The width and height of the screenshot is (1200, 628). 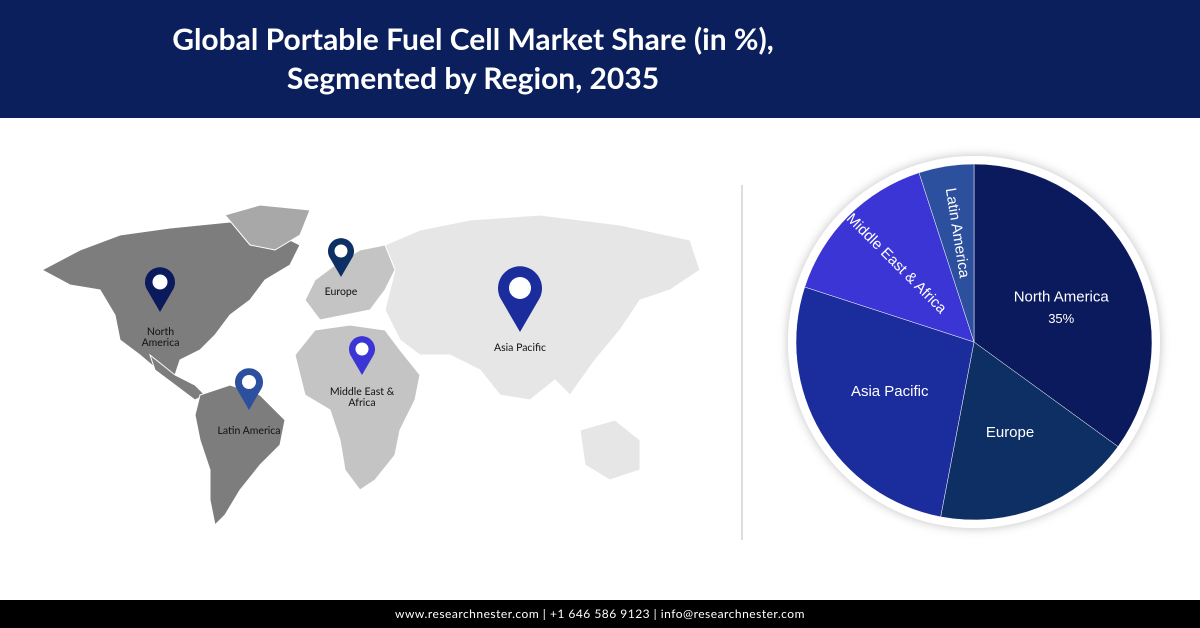 I want to click on slice-label: North America, so click(x=1062, y=297).